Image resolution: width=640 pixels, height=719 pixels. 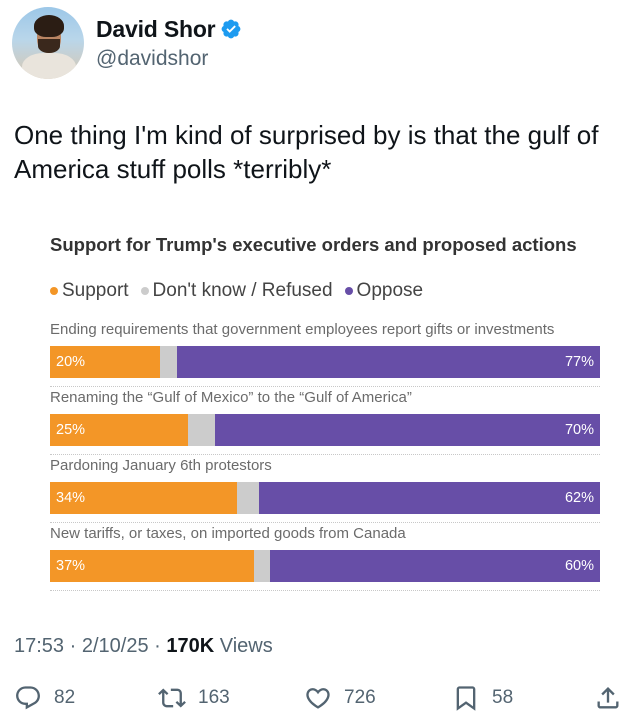 I want to click on stacked-bar: 34% 62%, so click(x=325, y=498).